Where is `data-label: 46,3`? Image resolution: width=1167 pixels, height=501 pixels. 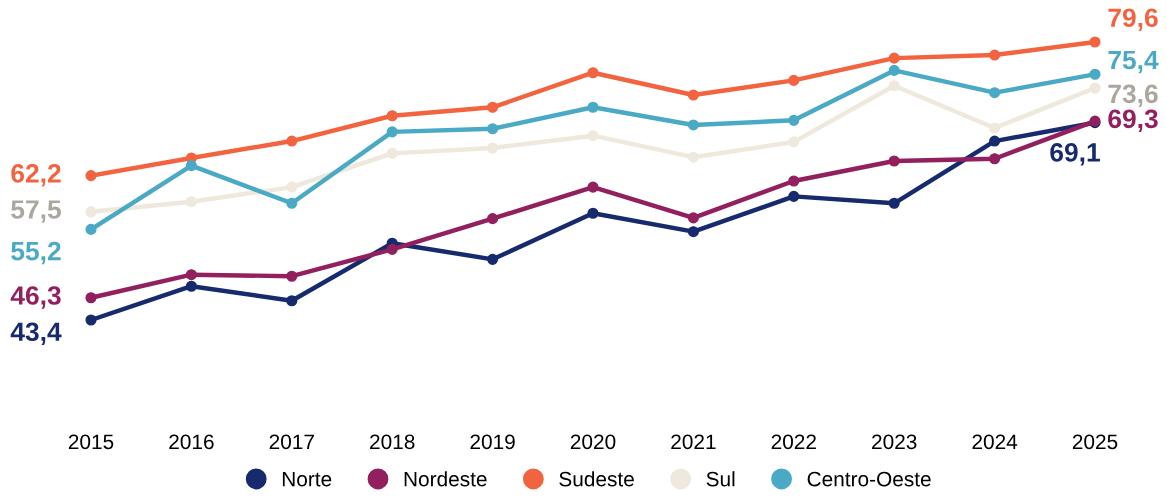
data-label: 46,3 is located at coordinates (35, 297).